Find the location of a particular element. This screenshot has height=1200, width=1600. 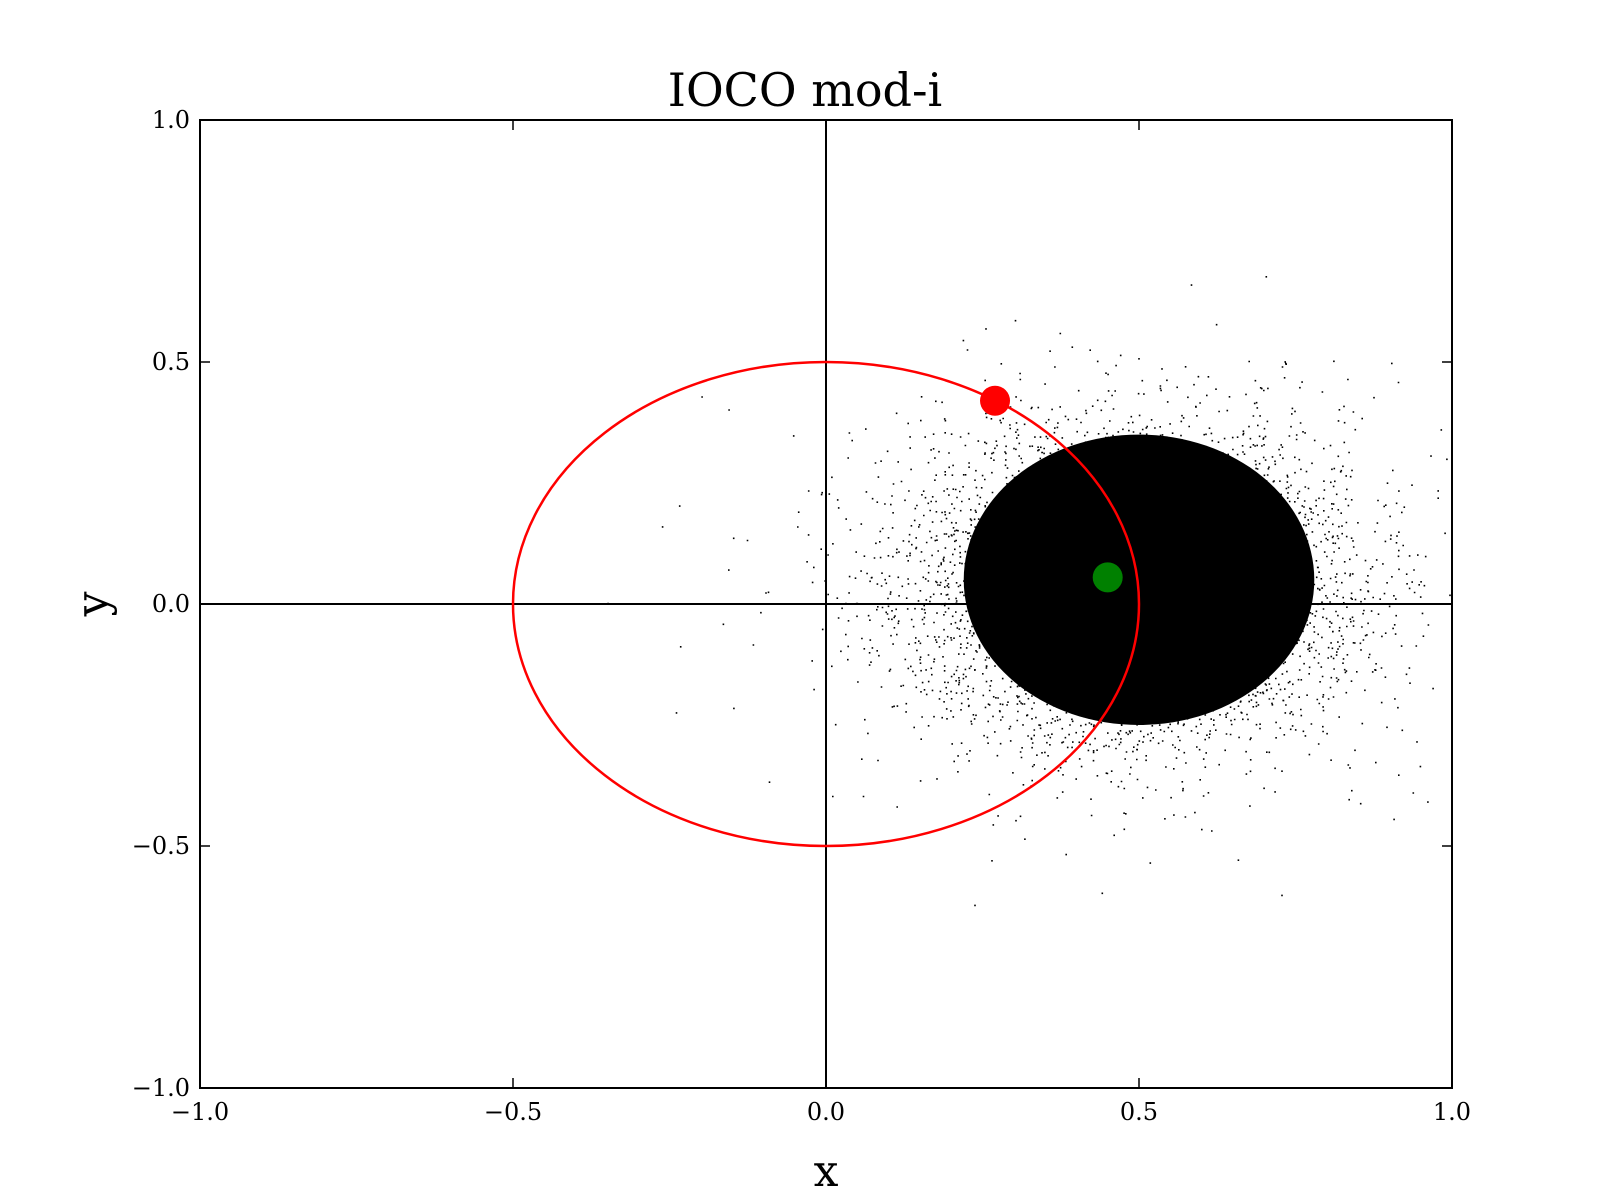

y-tick-label: −0.5 is located at coordinates (161, 846).